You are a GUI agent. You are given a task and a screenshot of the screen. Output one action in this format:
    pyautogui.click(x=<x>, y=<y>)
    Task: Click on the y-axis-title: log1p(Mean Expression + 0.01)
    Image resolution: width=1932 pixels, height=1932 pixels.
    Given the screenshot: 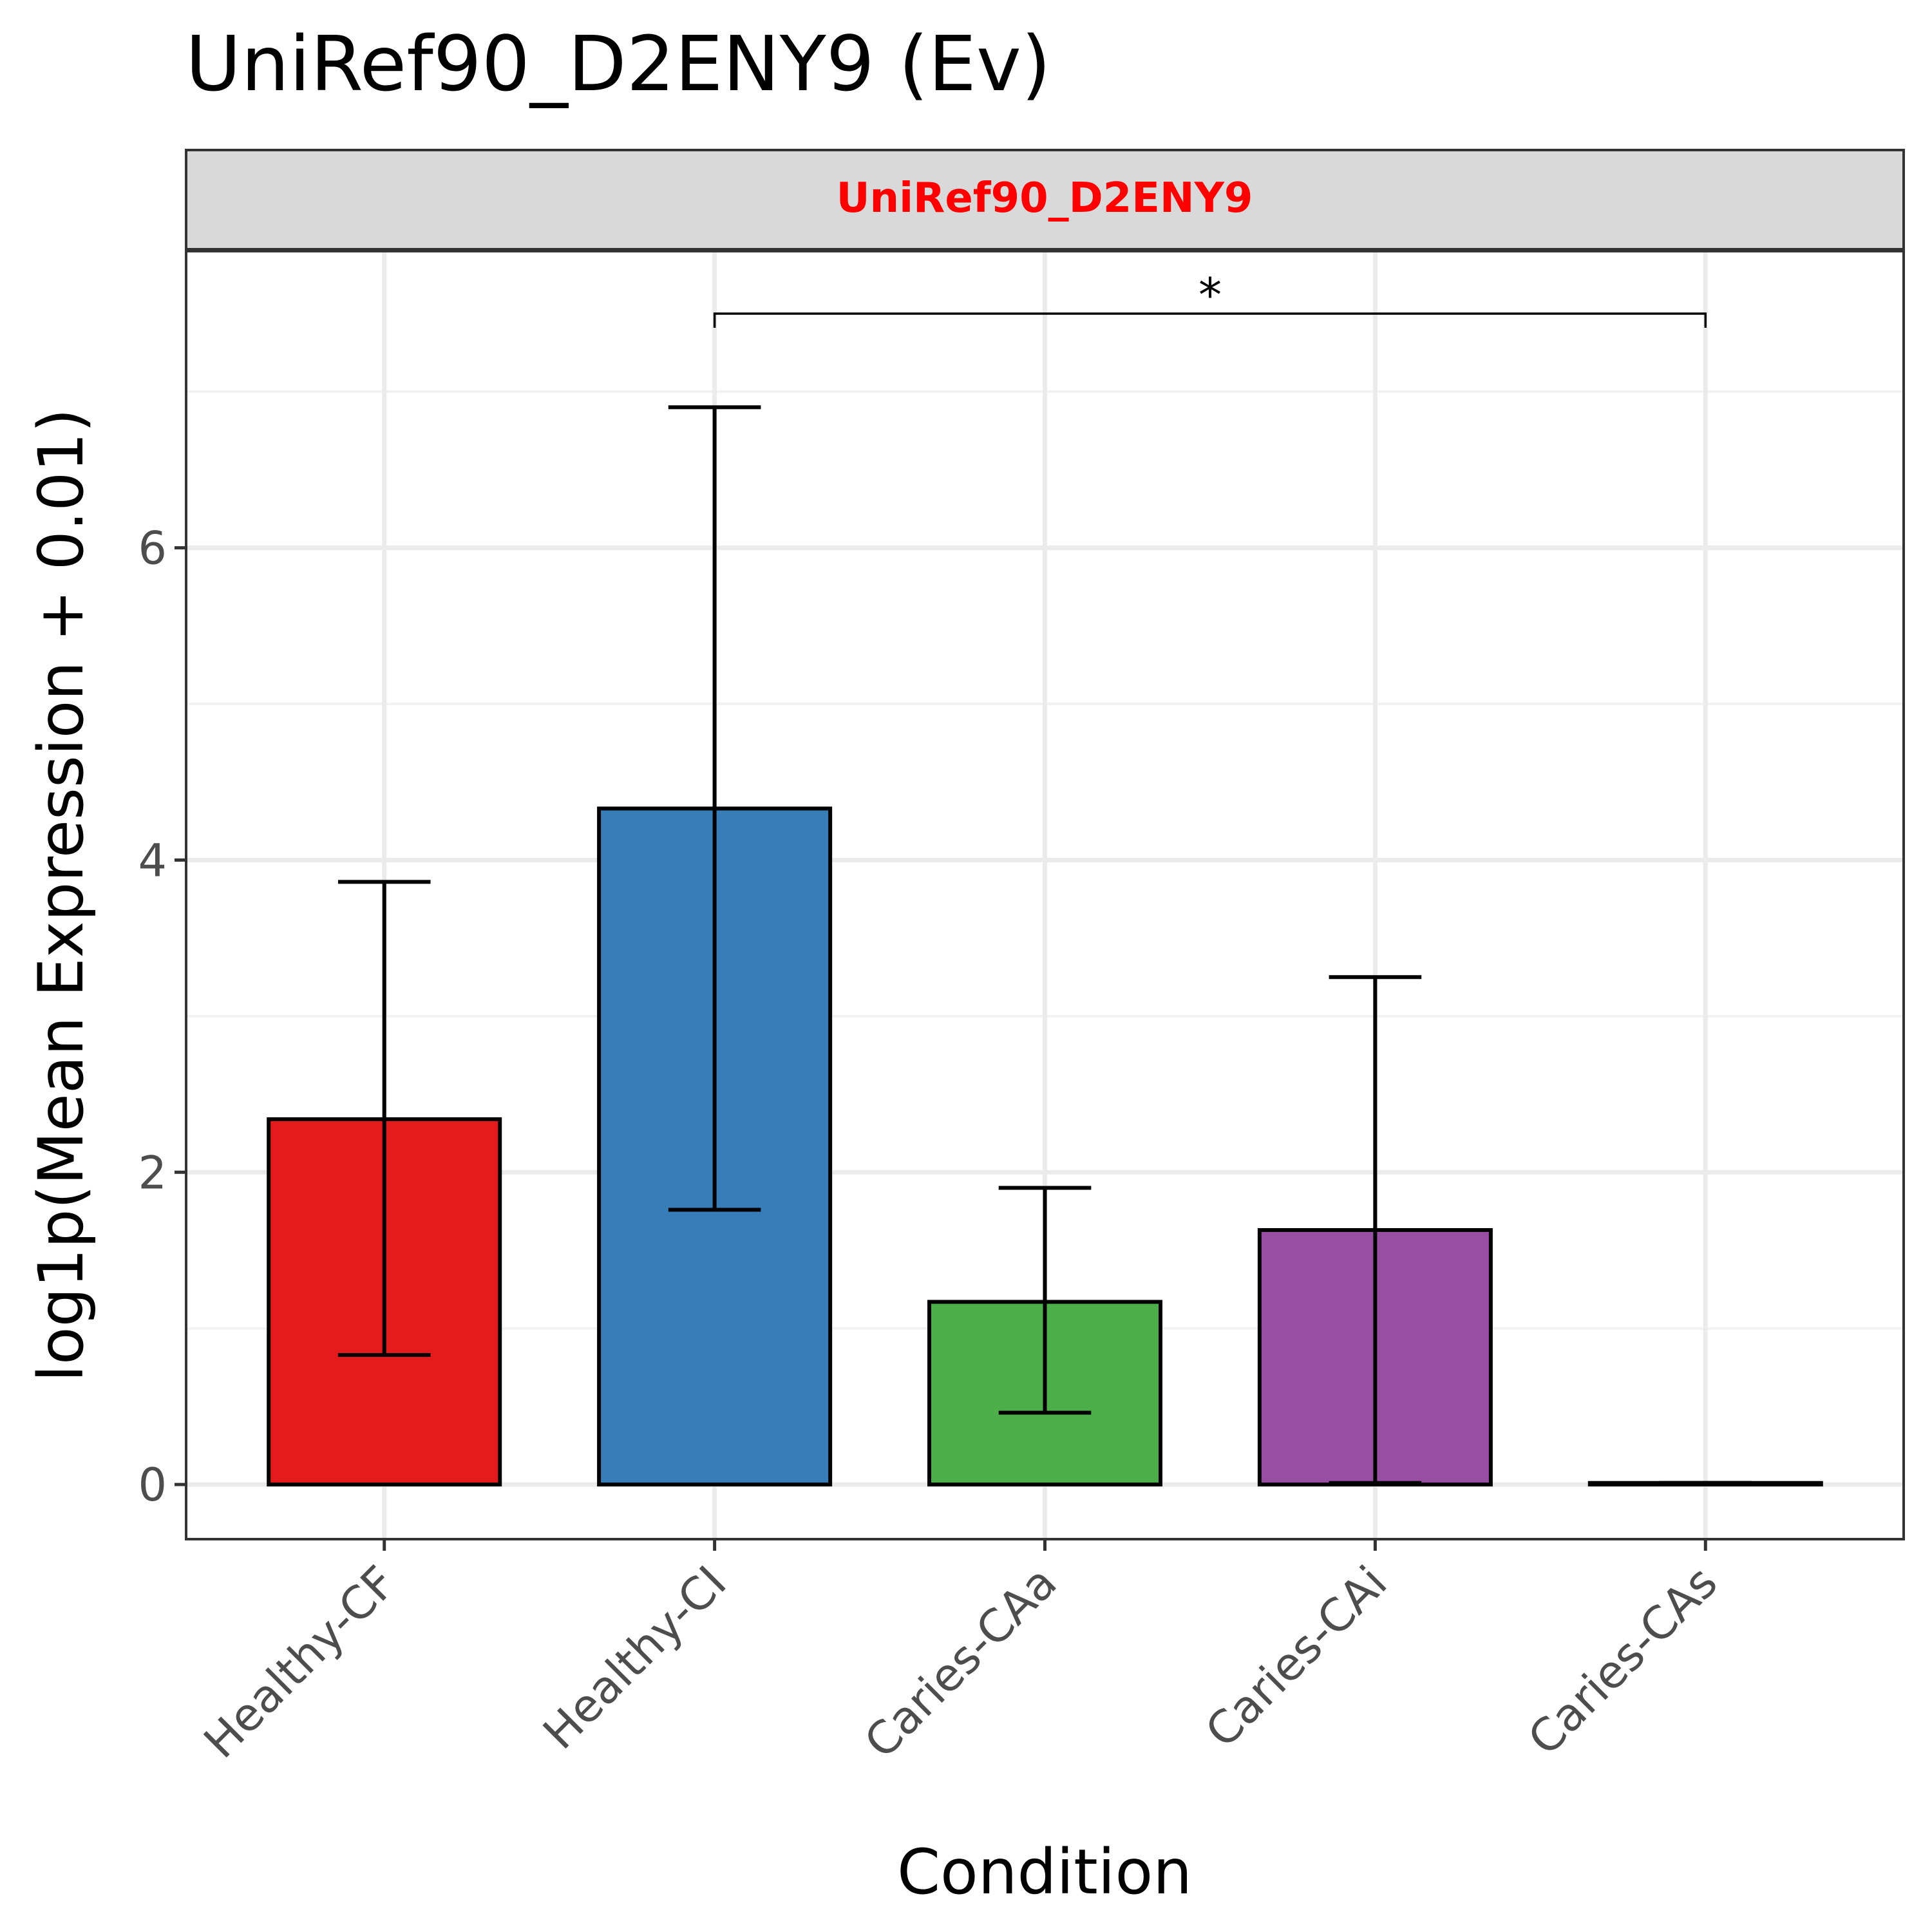 What is the action you would take?
    pyautogui.click(x=61, y=895)
    